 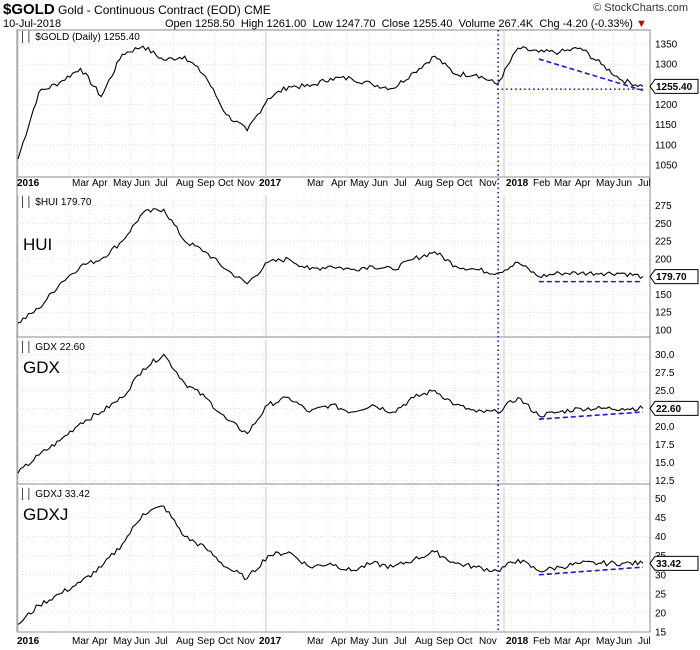 I want to click on y-tick-label: 1350, so click(x=666, y=45).